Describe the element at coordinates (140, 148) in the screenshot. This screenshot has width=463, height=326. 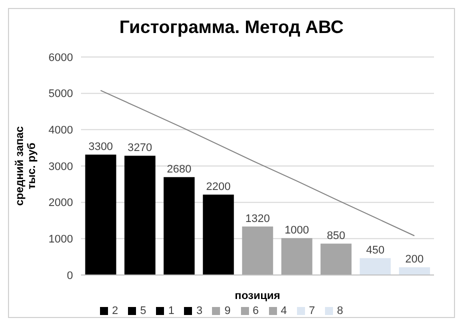
I see `data-label: 3270` at that location.